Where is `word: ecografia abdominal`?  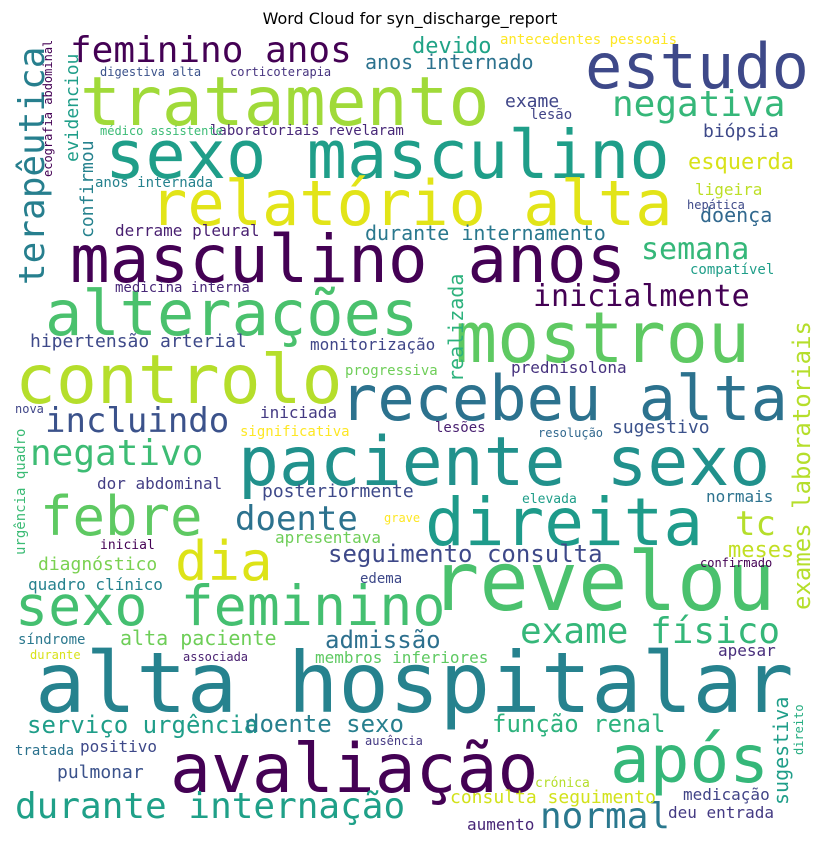 word: ecografia abdominal is located at coordinates (48, 108).